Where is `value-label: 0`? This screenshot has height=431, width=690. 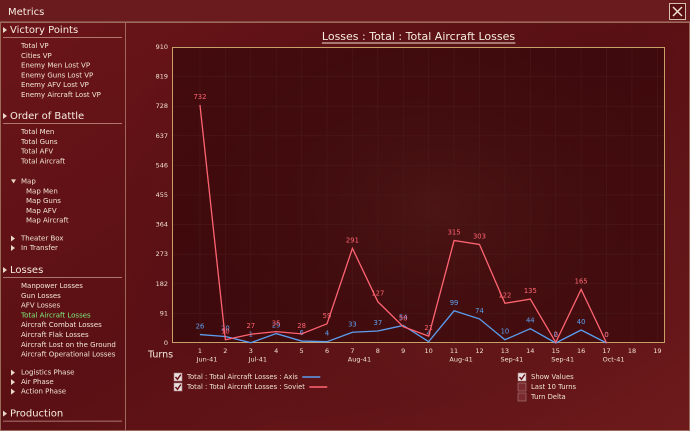 value-label: 0 is located at coordinates (606, 335).